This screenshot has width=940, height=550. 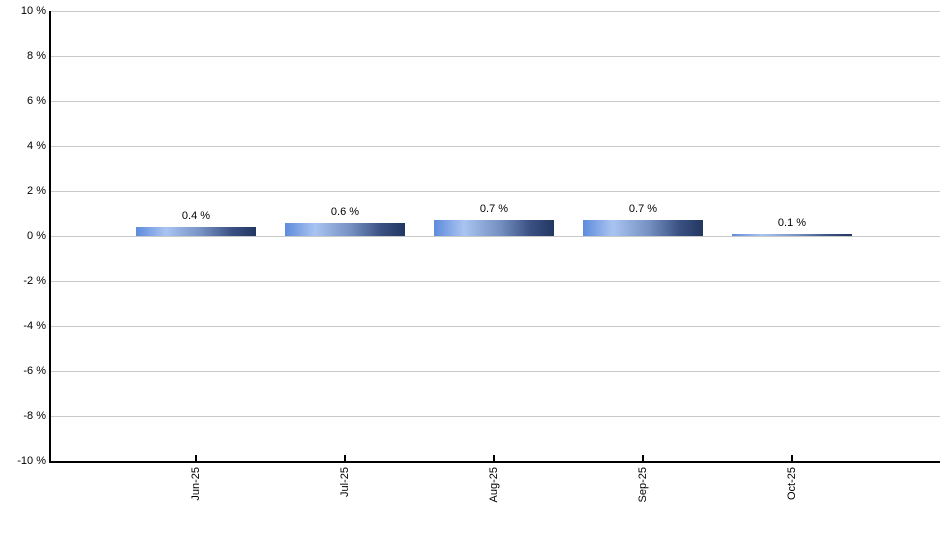 I want to click on y-axis-label: 0 %, so click(x=36, y=236).